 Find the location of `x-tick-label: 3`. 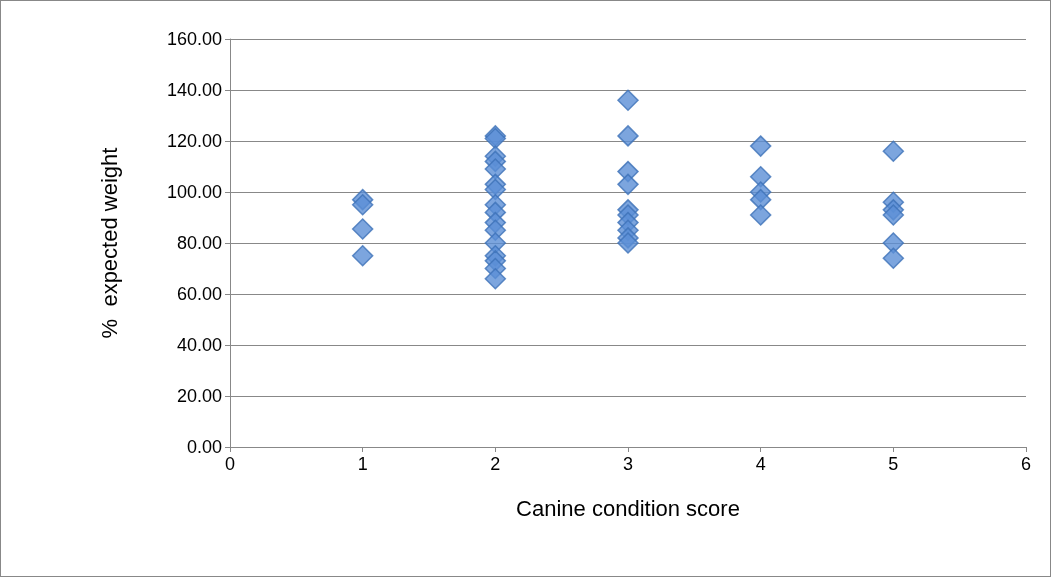

x-tick-label: 3 is located at coordinates (628, 464).